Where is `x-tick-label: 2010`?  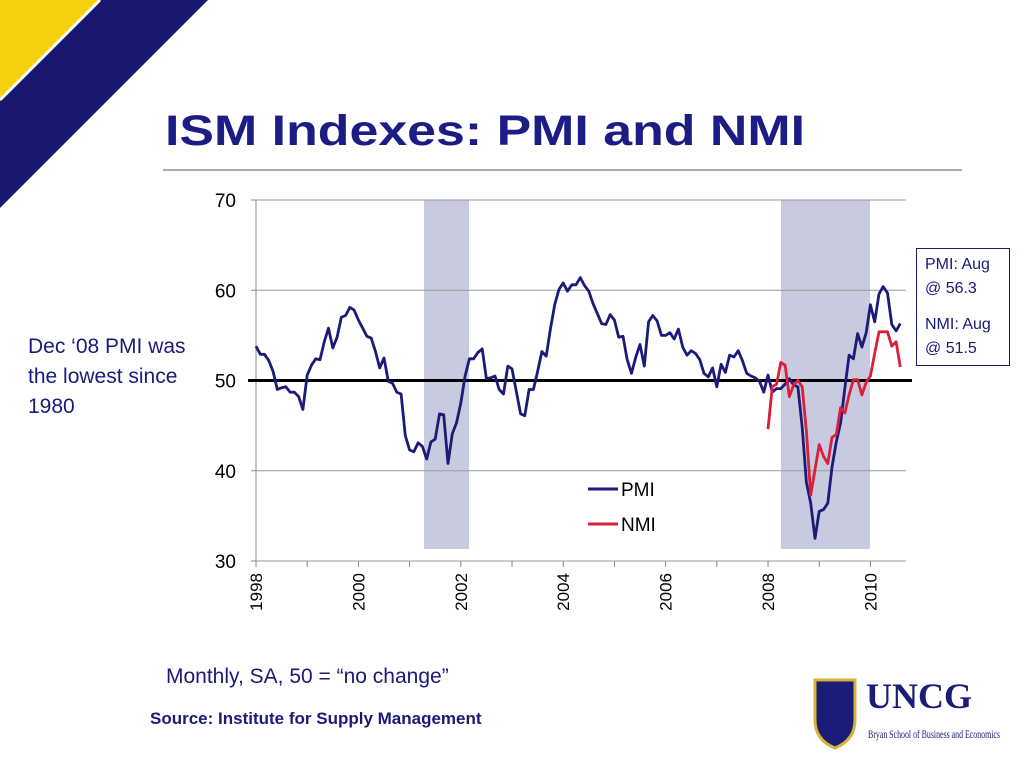 x-tick-label: 2010 is located at coordinates (870, 592).